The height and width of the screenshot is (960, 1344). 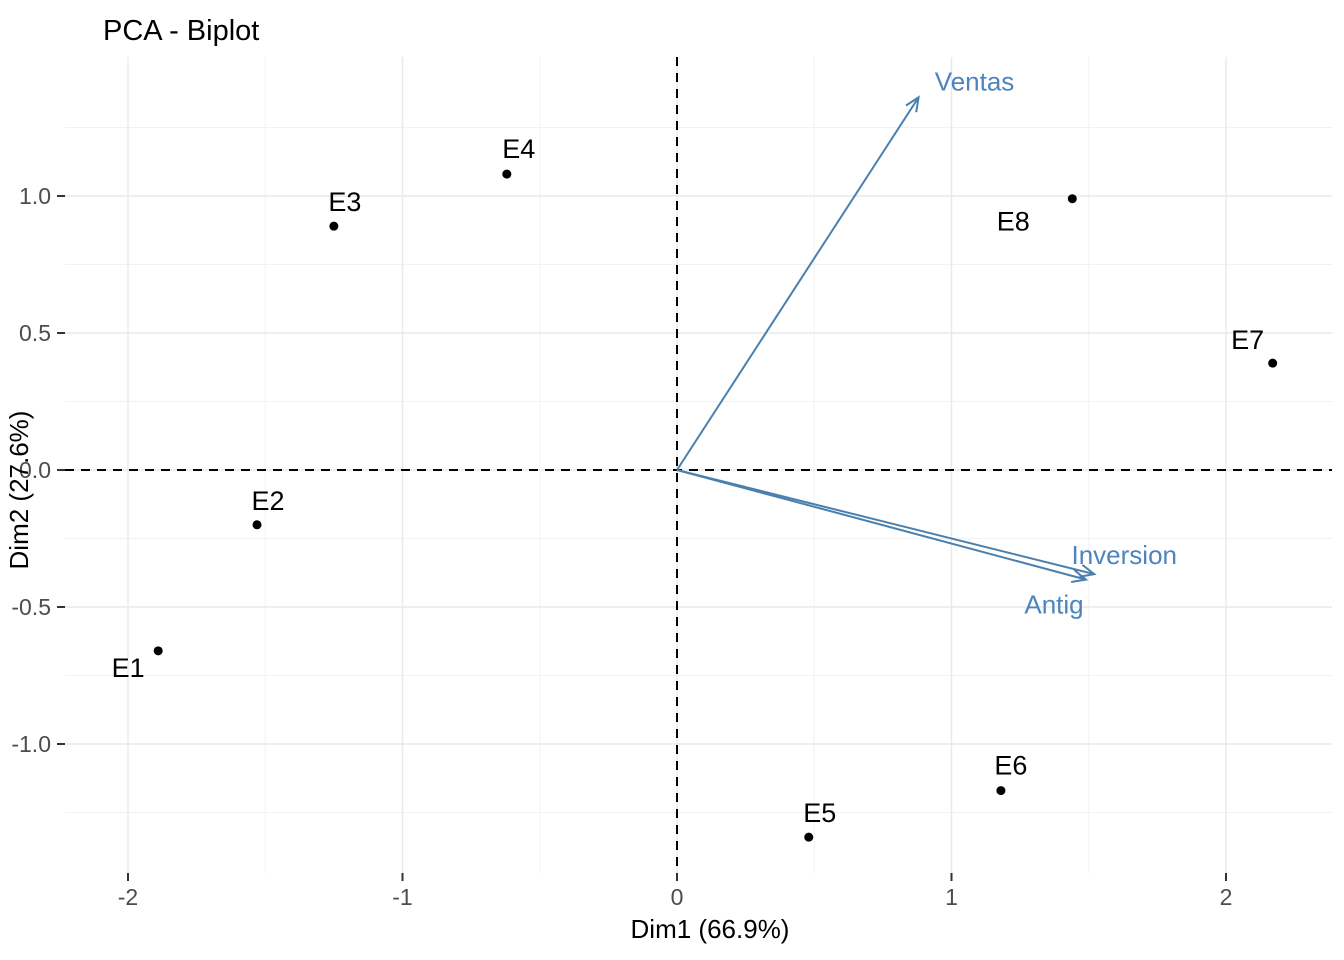 I want to click on y-tick-label: 0.5, so click(x=35, y=333).